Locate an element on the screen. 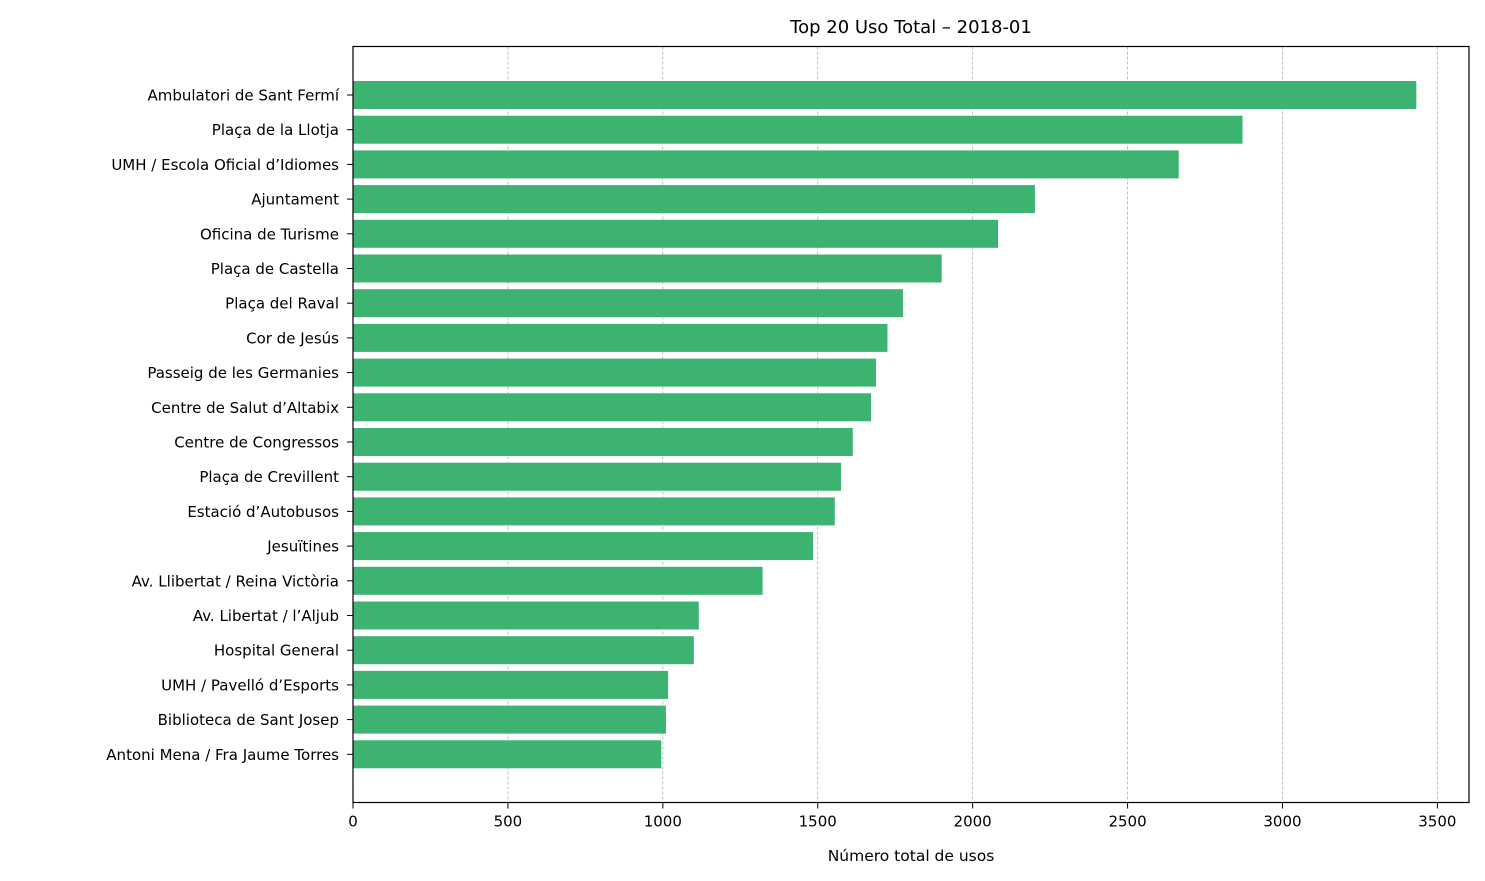 The height and width of the screenshot is (881, 1485). y-tick-label: Plaça de Crevillent is located at coordinates (269, 477).